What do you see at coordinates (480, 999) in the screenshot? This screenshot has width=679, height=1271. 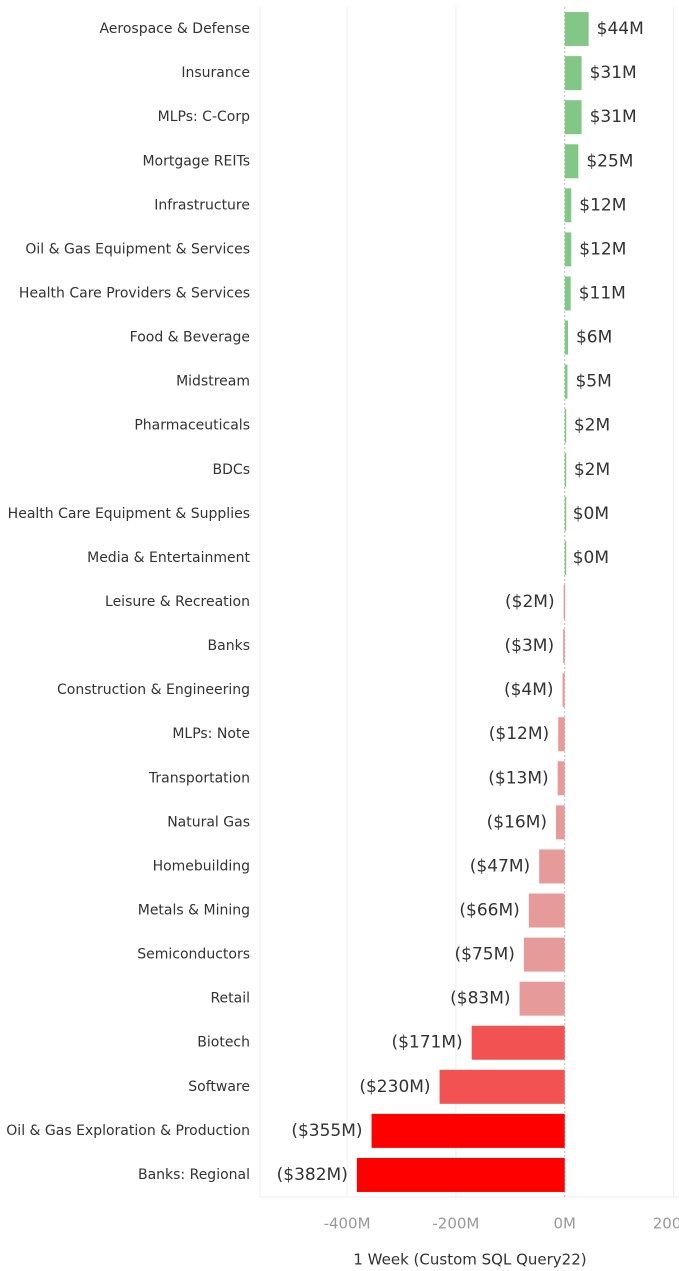 I see `value-label: ($83M)` at bounding box center [480, 999].